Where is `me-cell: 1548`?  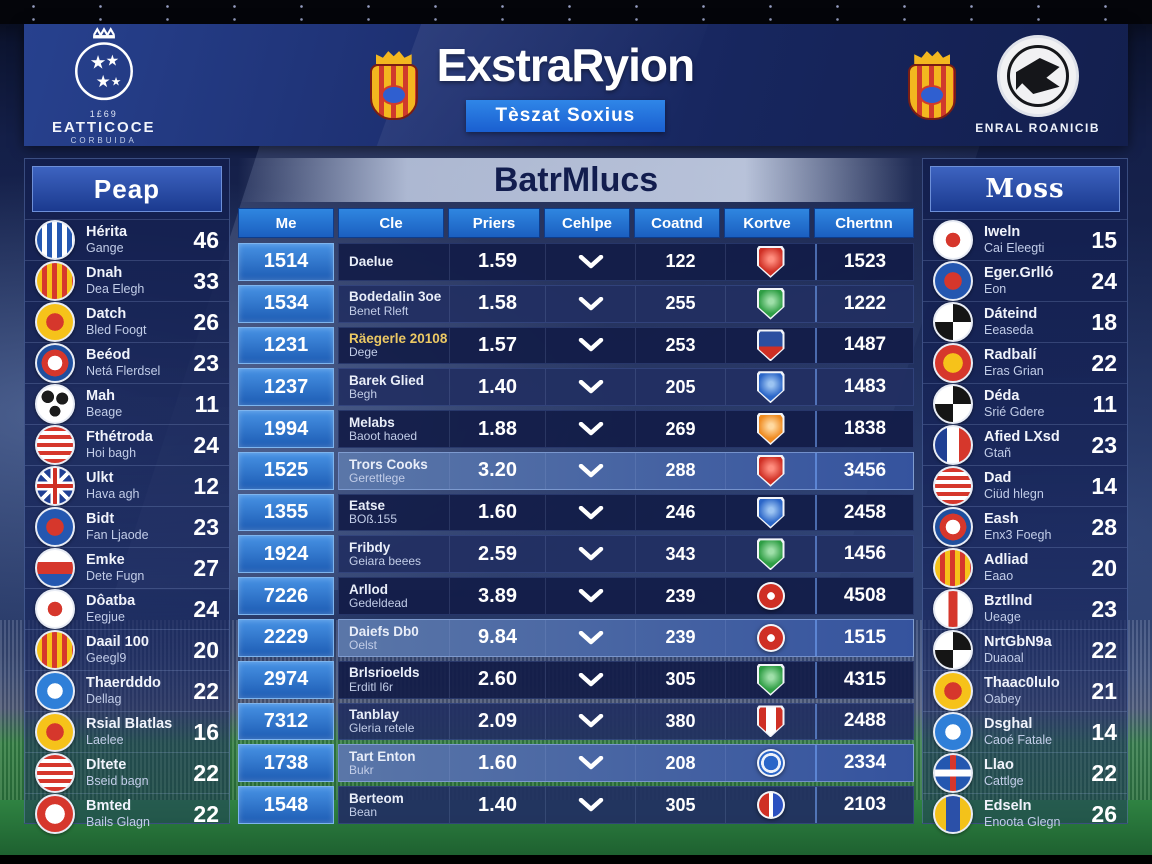 me-cell: 1548 is located at coordinates (286, 805).